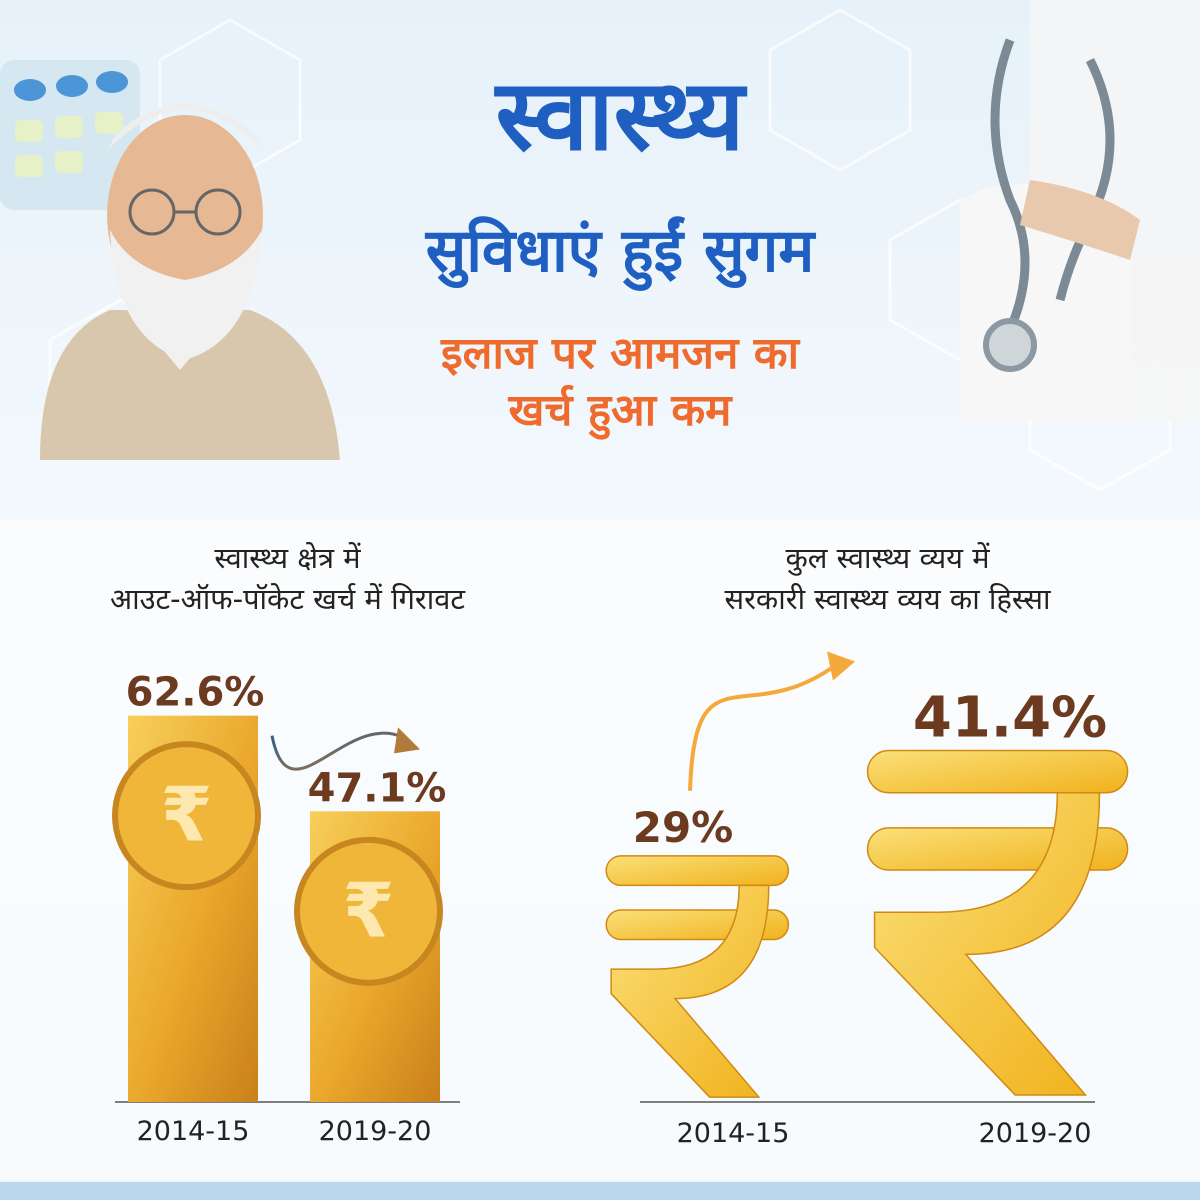 The width and height of the screenshot is (1200, 1200). What do you see at coordinates (70, 135) in the screenshot?
I see `medicine-strip-image` at bounding box center [70, 135].